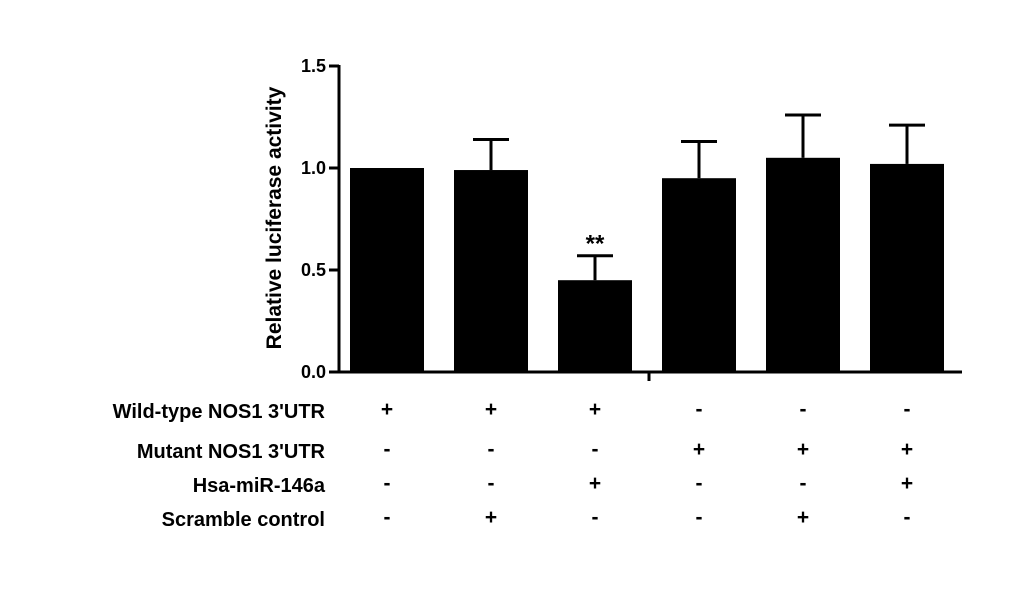 The image size is (1033, 595). What do you see at coordinates (231, 452) in the screenshot?
I see `condition-row-label: Mutant NOS1 3'UTR` at bounding box center [231, 452].